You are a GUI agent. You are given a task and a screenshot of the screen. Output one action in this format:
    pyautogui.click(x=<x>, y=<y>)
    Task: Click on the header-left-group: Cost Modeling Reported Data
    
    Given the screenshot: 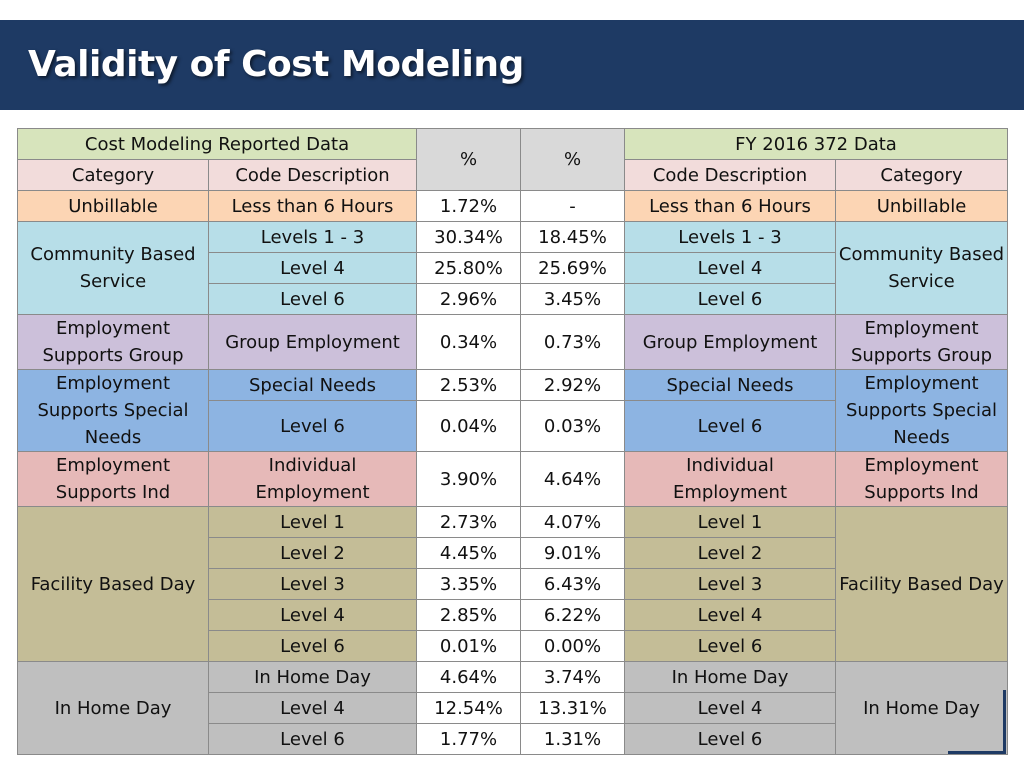 What is the action you would take?
    pyautogui.click(x=217, y=144)
    